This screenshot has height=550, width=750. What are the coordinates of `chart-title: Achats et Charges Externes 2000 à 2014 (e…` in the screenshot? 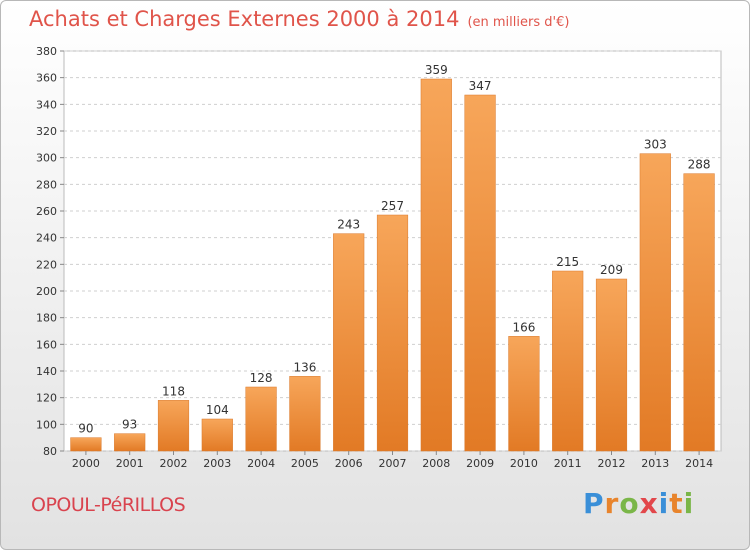 It's located at (299, 19).